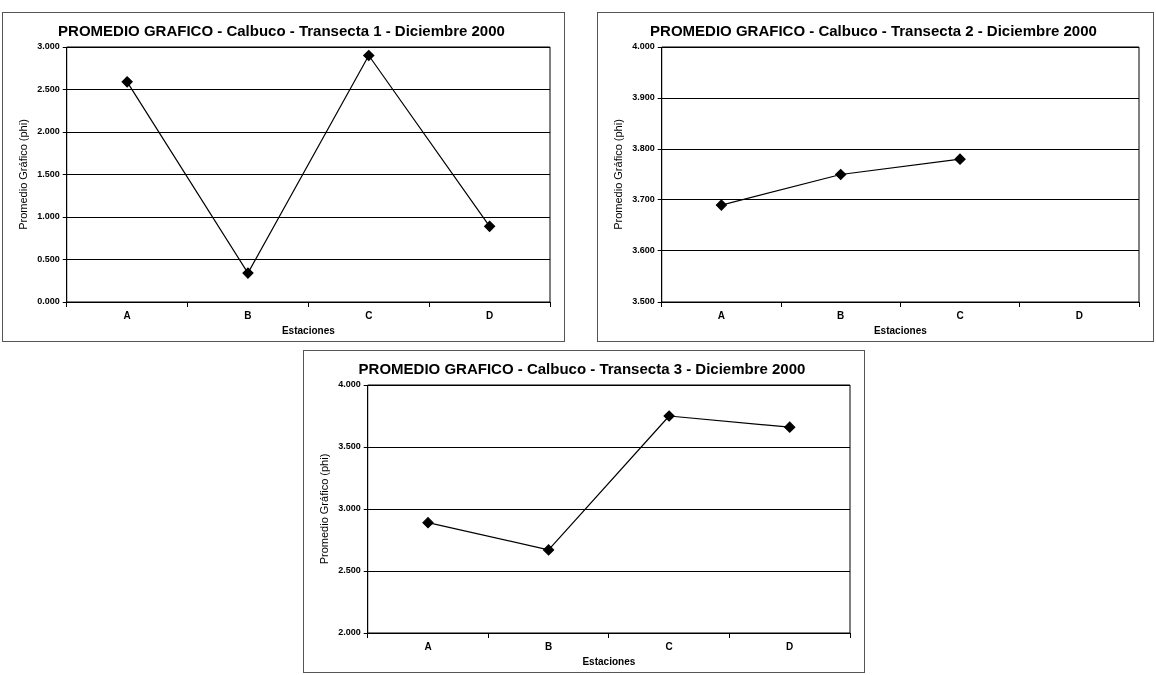 Image resolution: width=1156 pixels, height=675 pixels. What do you see at coordinates (643, 250) in the screenshot?
I see `y-tick-label: 3.600` at bounding box center [643, 250].